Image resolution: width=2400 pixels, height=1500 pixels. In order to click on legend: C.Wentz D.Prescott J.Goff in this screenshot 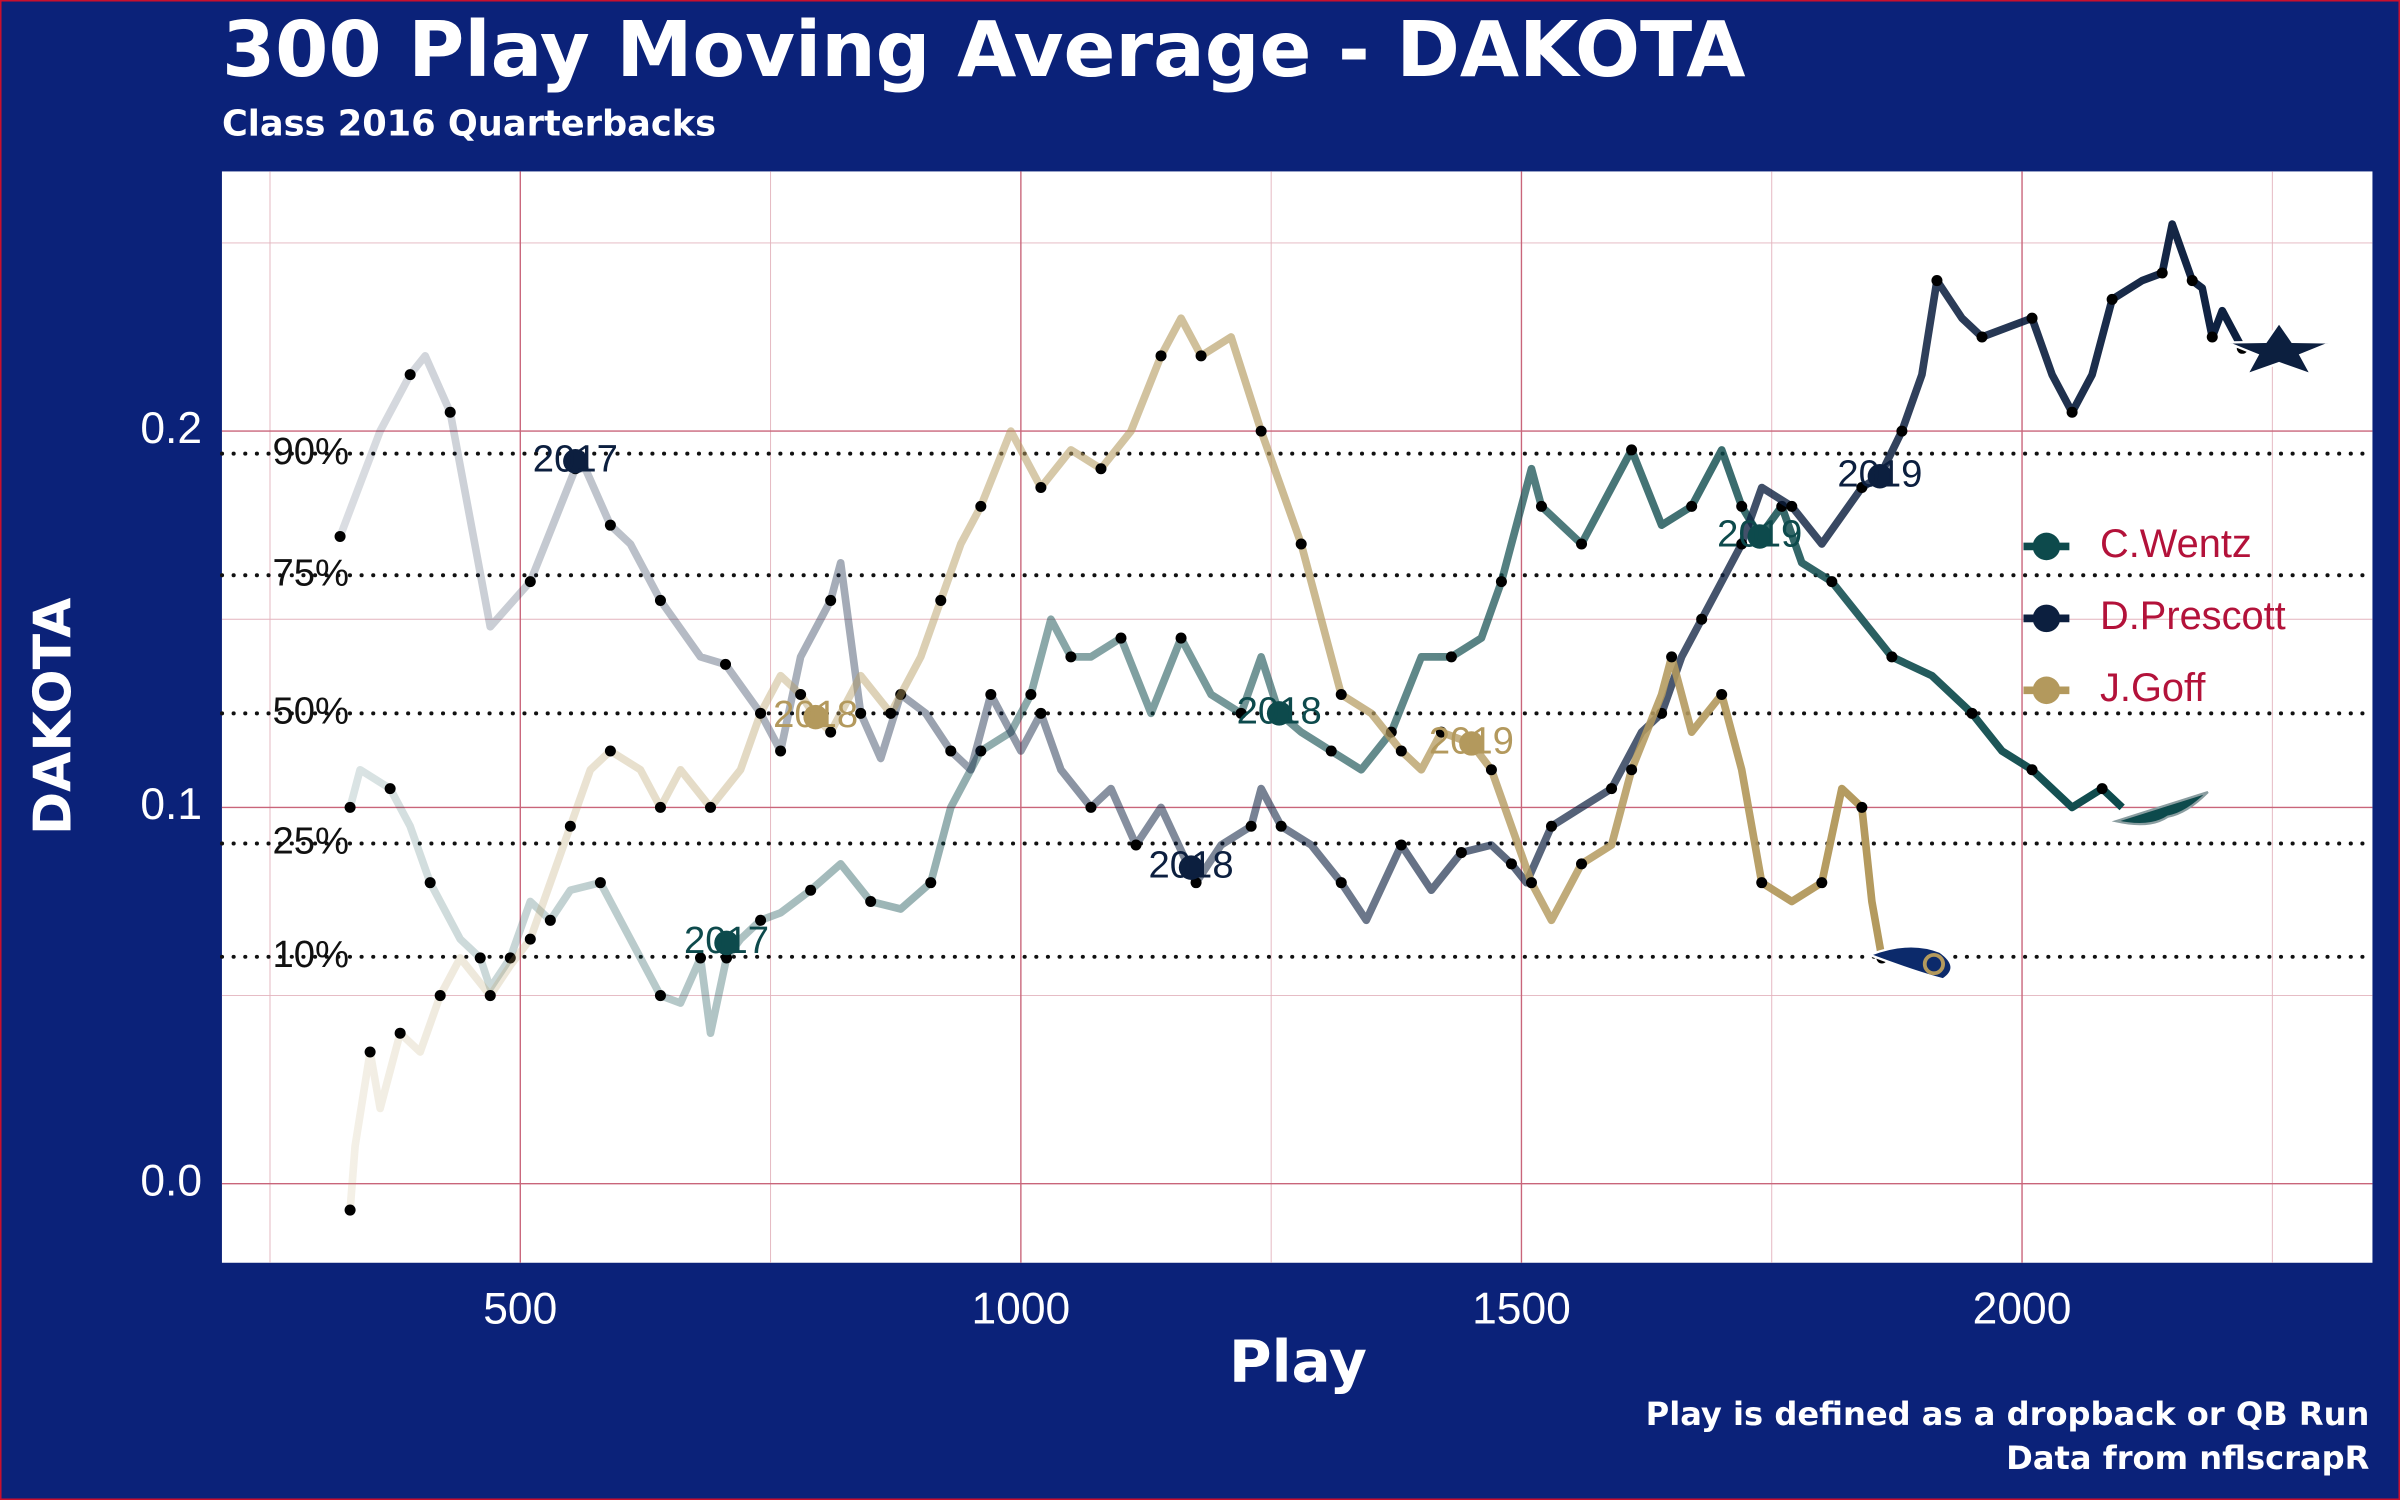, I will do `click(2154, 616)`.